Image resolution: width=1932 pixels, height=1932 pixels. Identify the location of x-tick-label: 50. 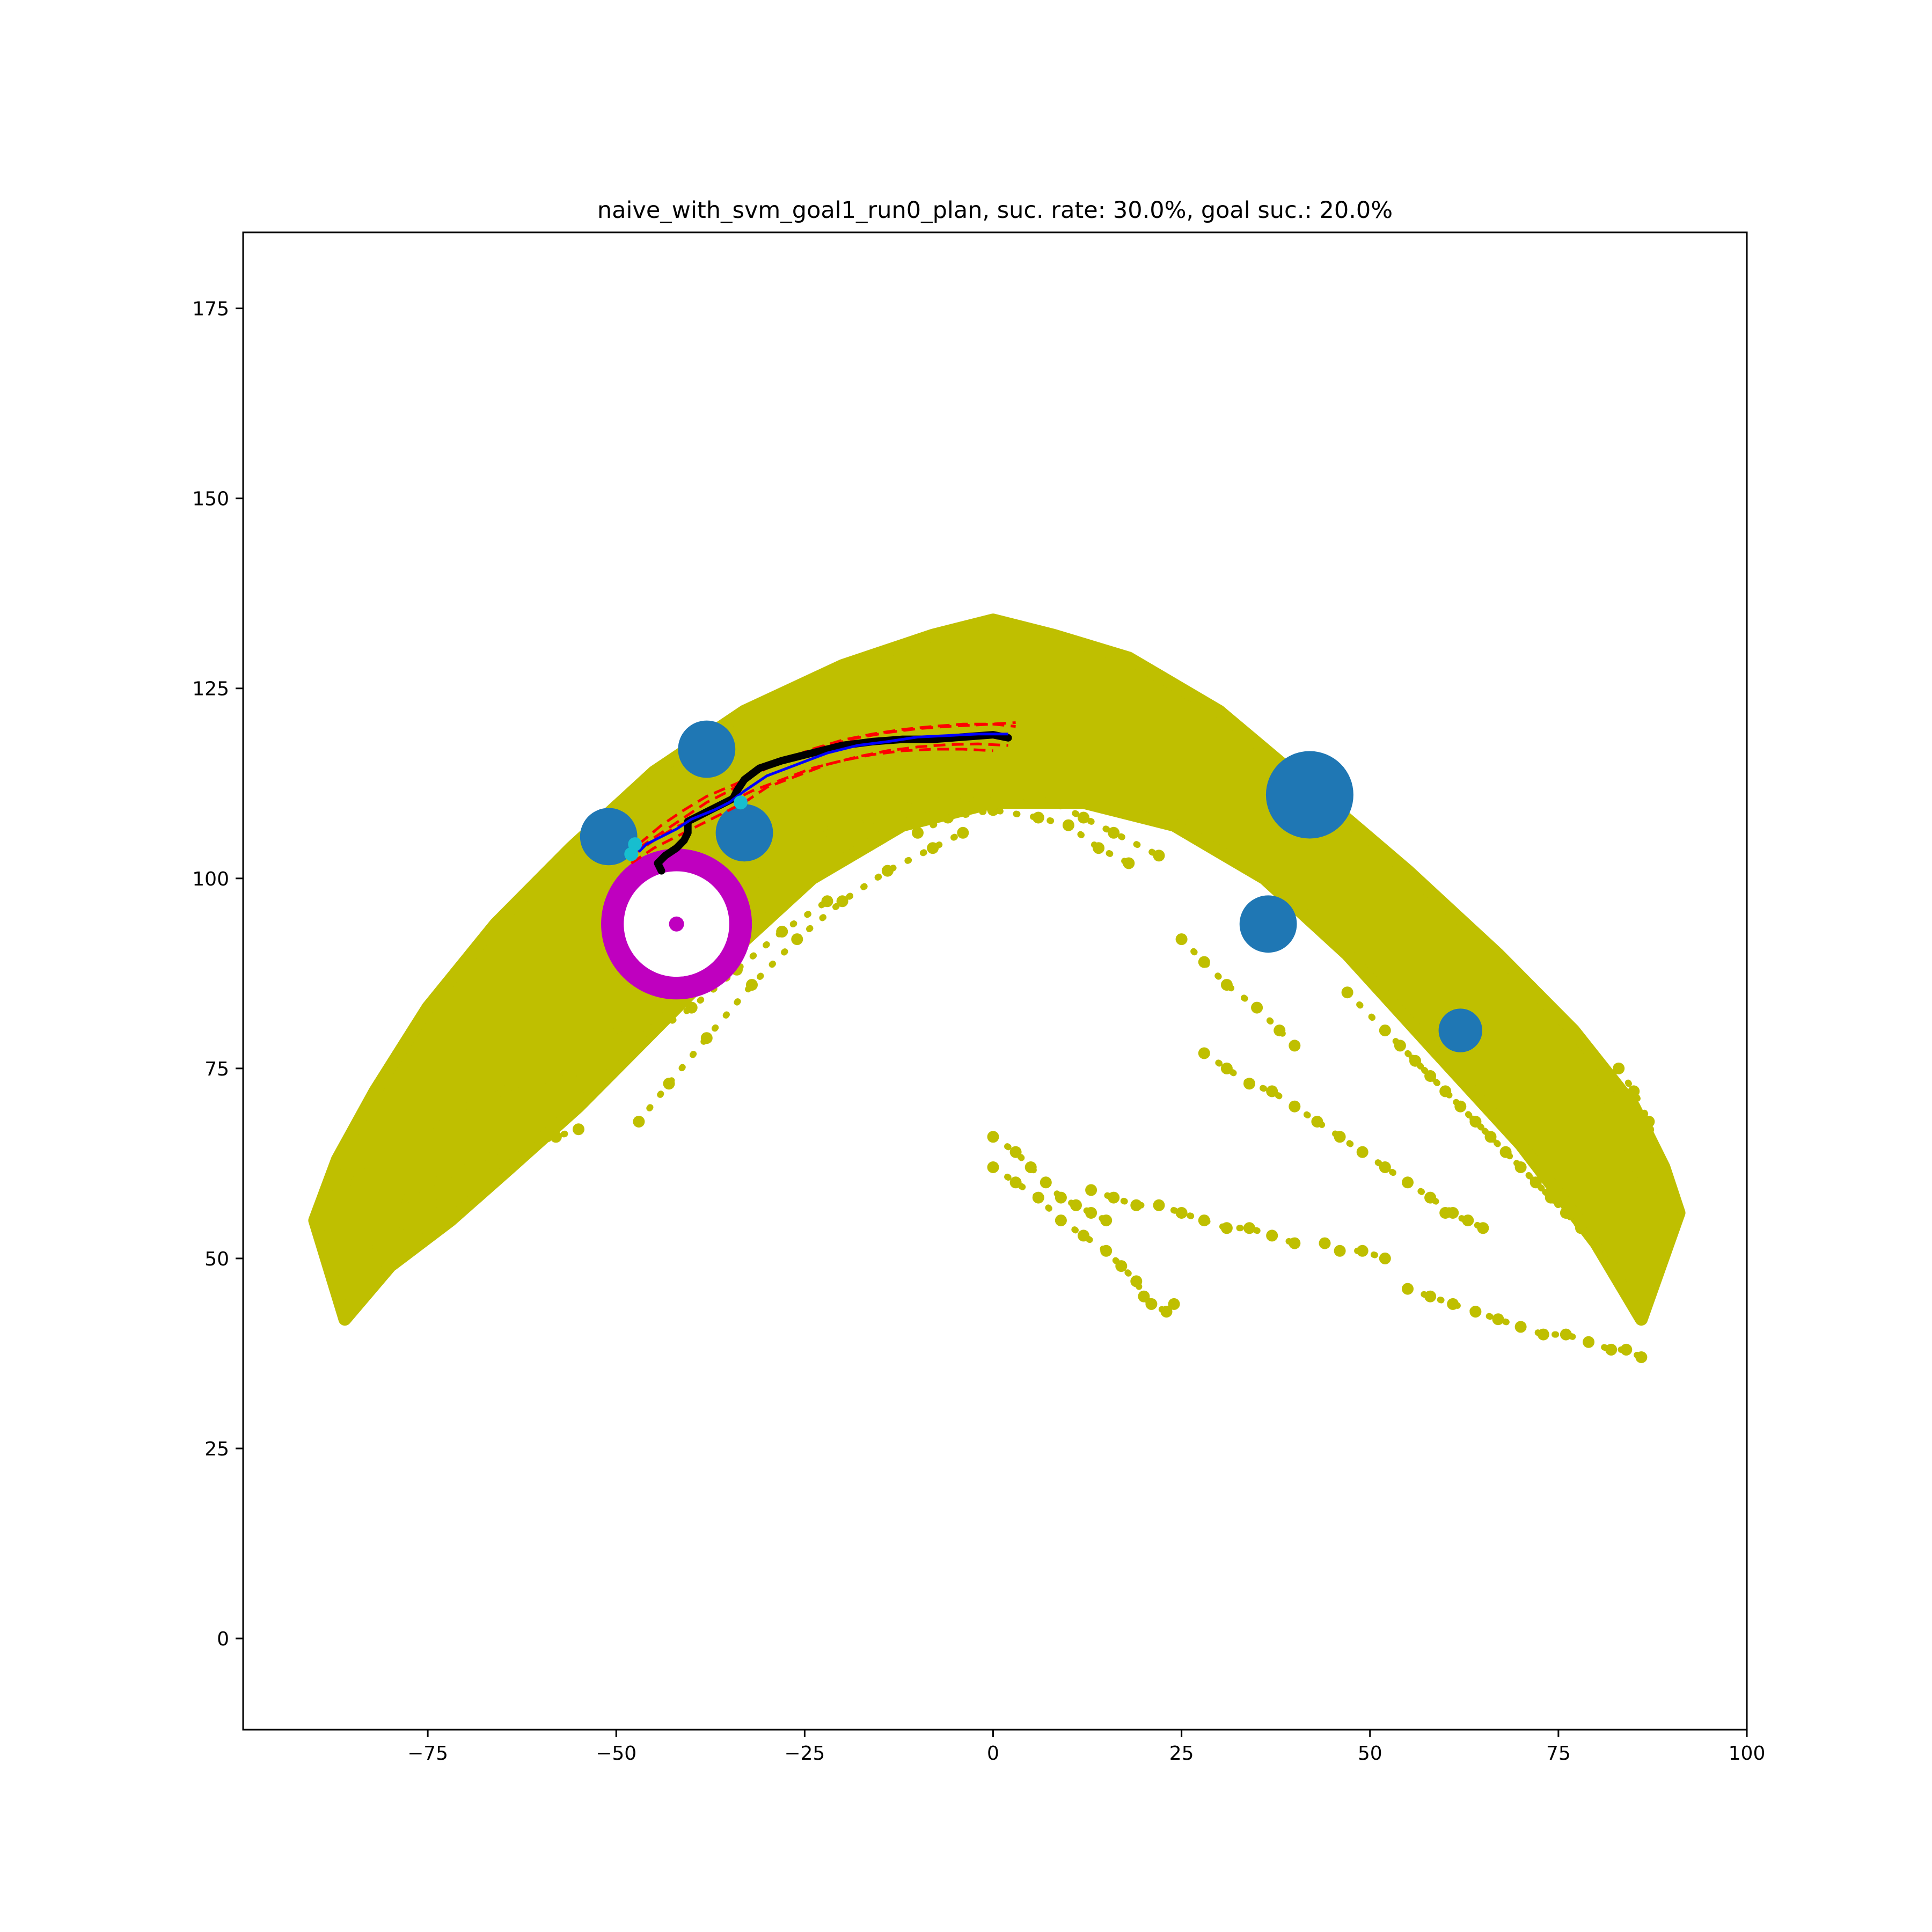
(1370, 1754).